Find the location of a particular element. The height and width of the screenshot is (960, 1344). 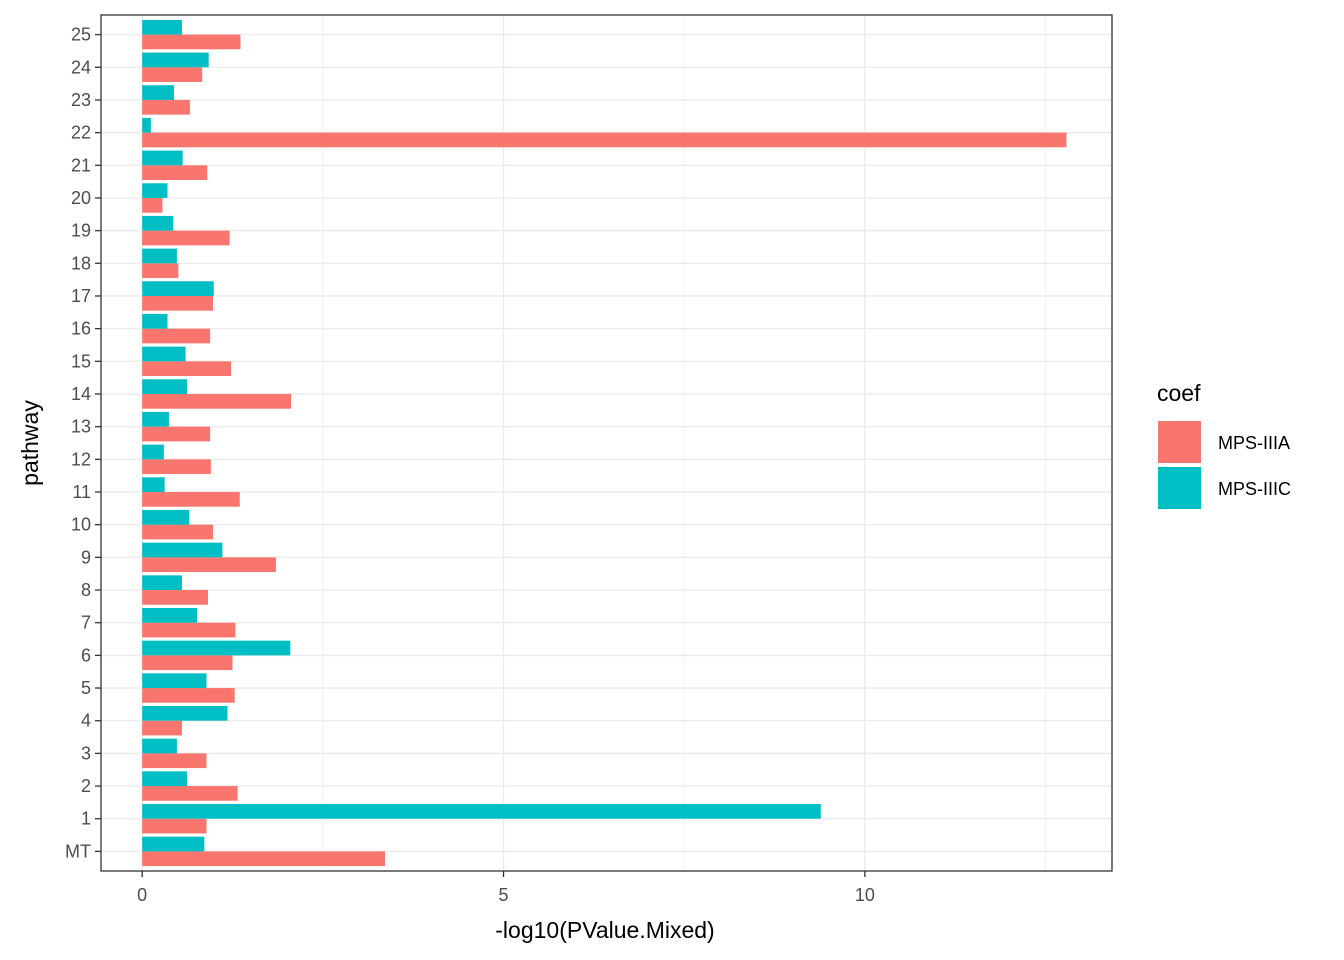

y-tick-label-18: 18 is located at coordinates (81, 263).